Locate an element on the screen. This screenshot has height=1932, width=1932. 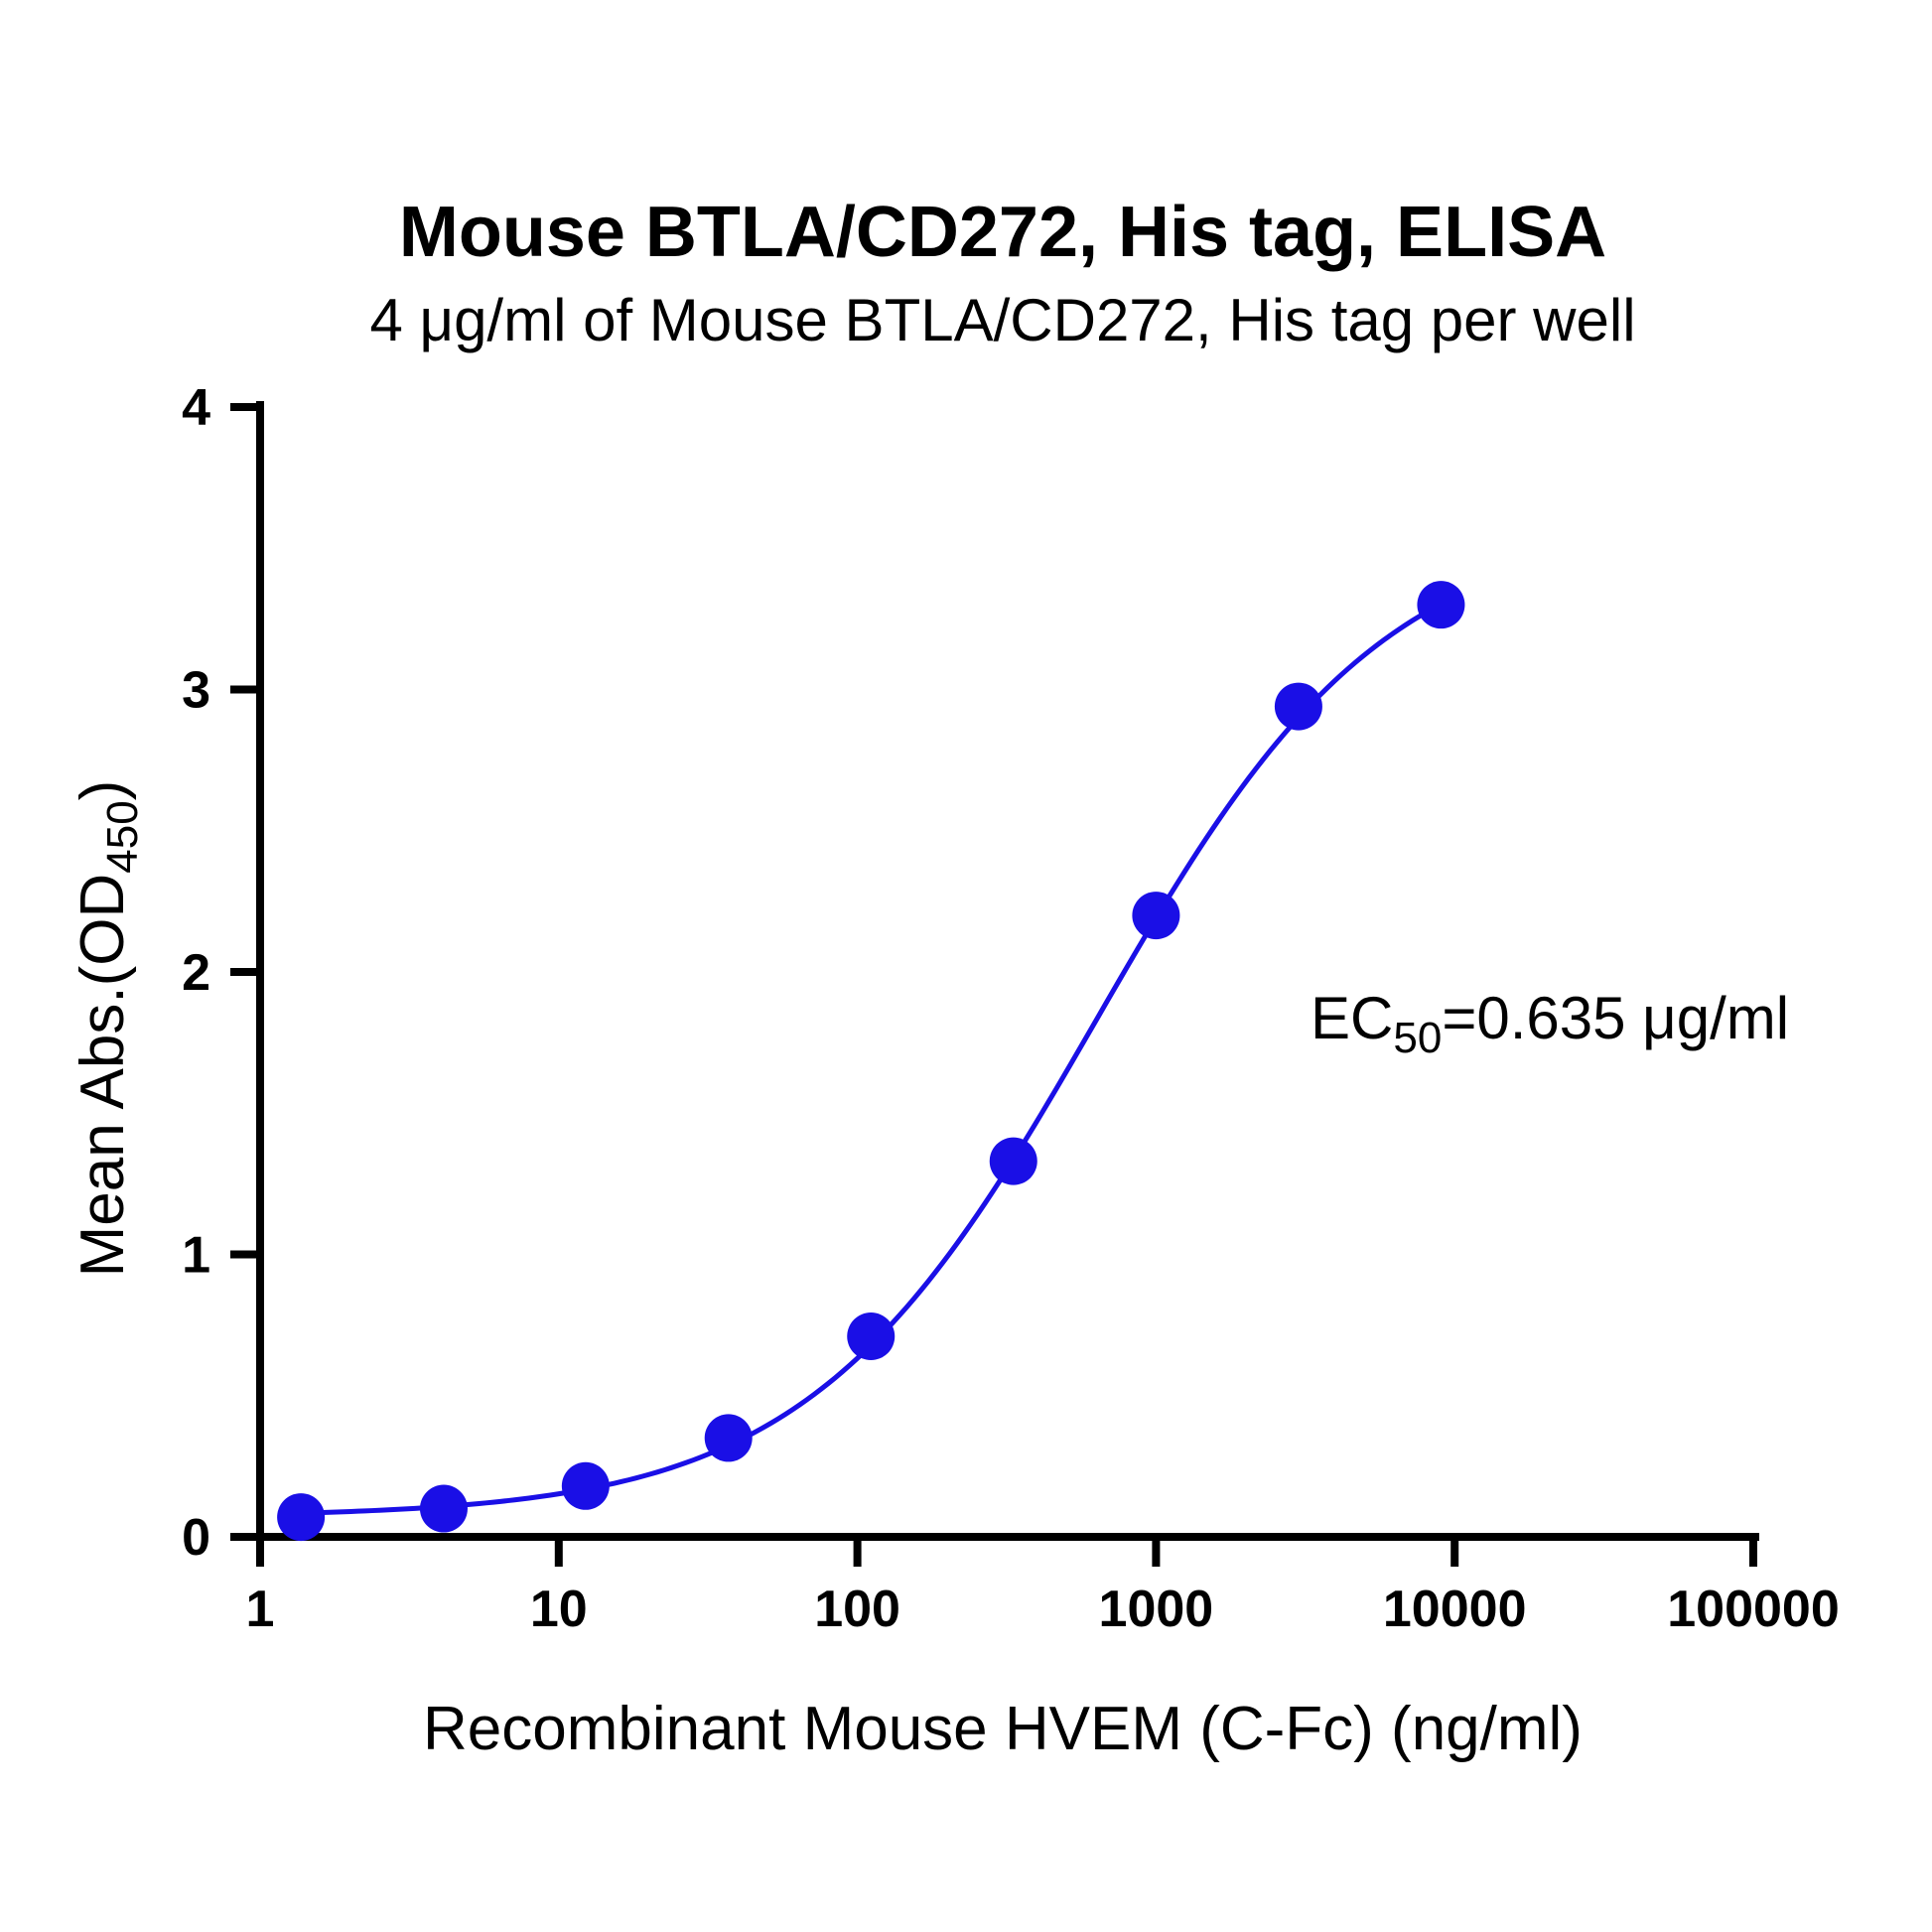
y-tick-label-0: 0 is located at coordinates (196, 1538).